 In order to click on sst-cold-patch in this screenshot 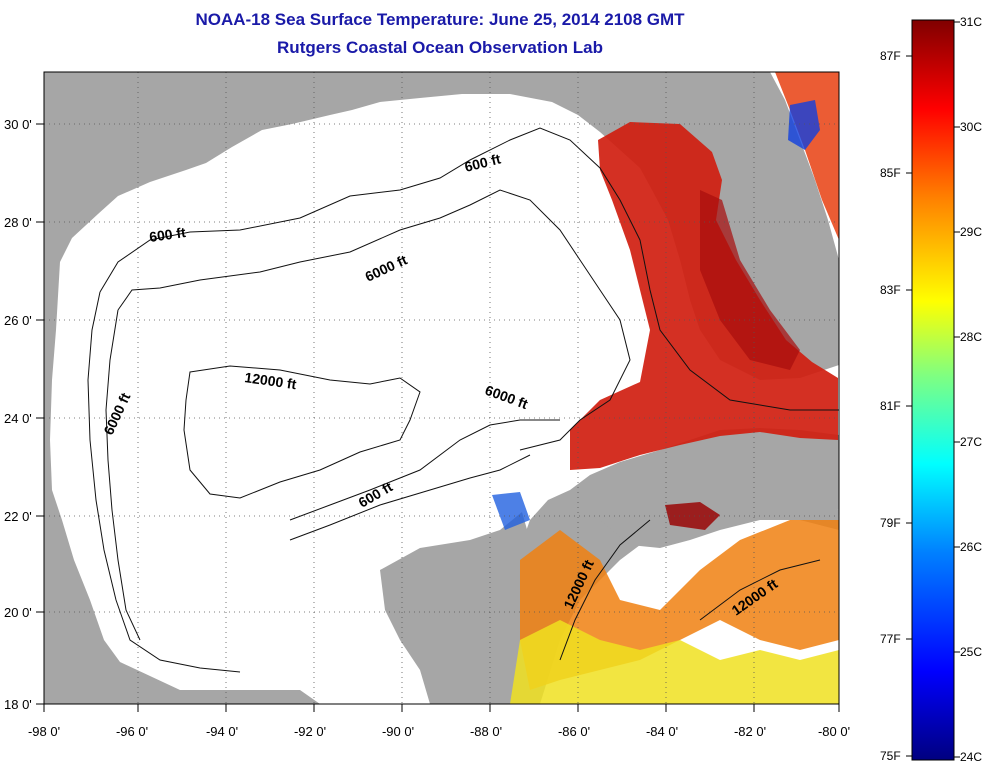, I will do `click(804, 125)`.